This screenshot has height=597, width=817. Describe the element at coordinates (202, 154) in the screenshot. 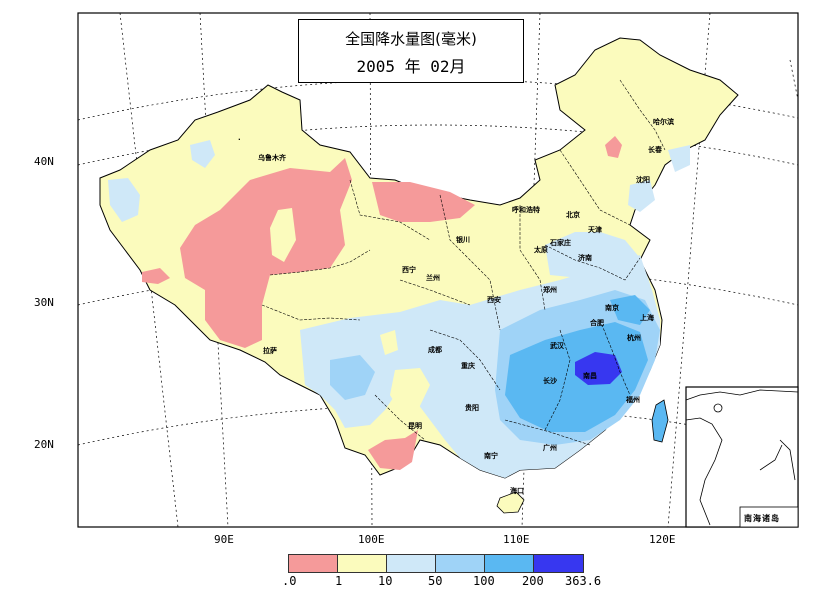

I see `light-rain-west2` at that location.